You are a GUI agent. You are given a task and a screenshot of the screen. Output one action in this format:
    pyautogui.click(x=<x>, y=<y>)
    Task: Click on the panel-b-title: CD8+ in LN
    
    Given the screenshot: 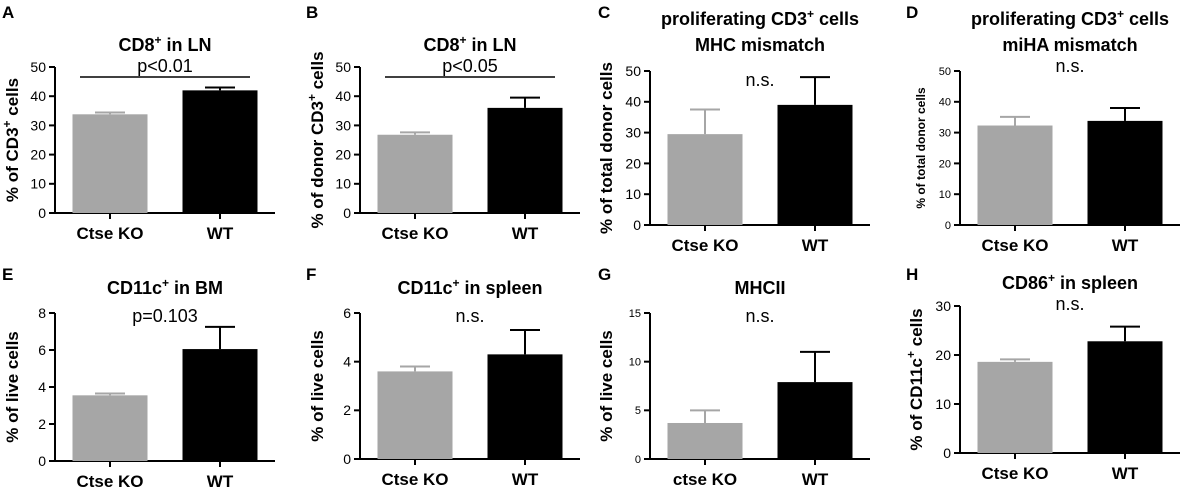 What is the action you would take?
    pyautogui.click(x=469, y=44)
    